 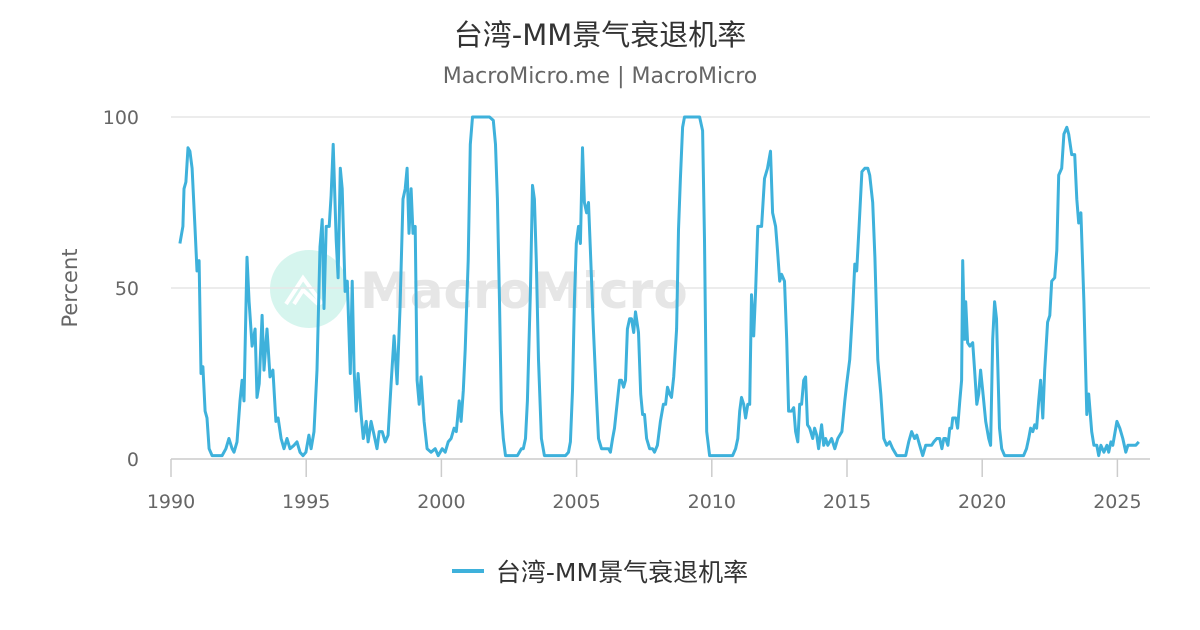 I want to click on y-tick-label: 0, so click(x=133, y=460).